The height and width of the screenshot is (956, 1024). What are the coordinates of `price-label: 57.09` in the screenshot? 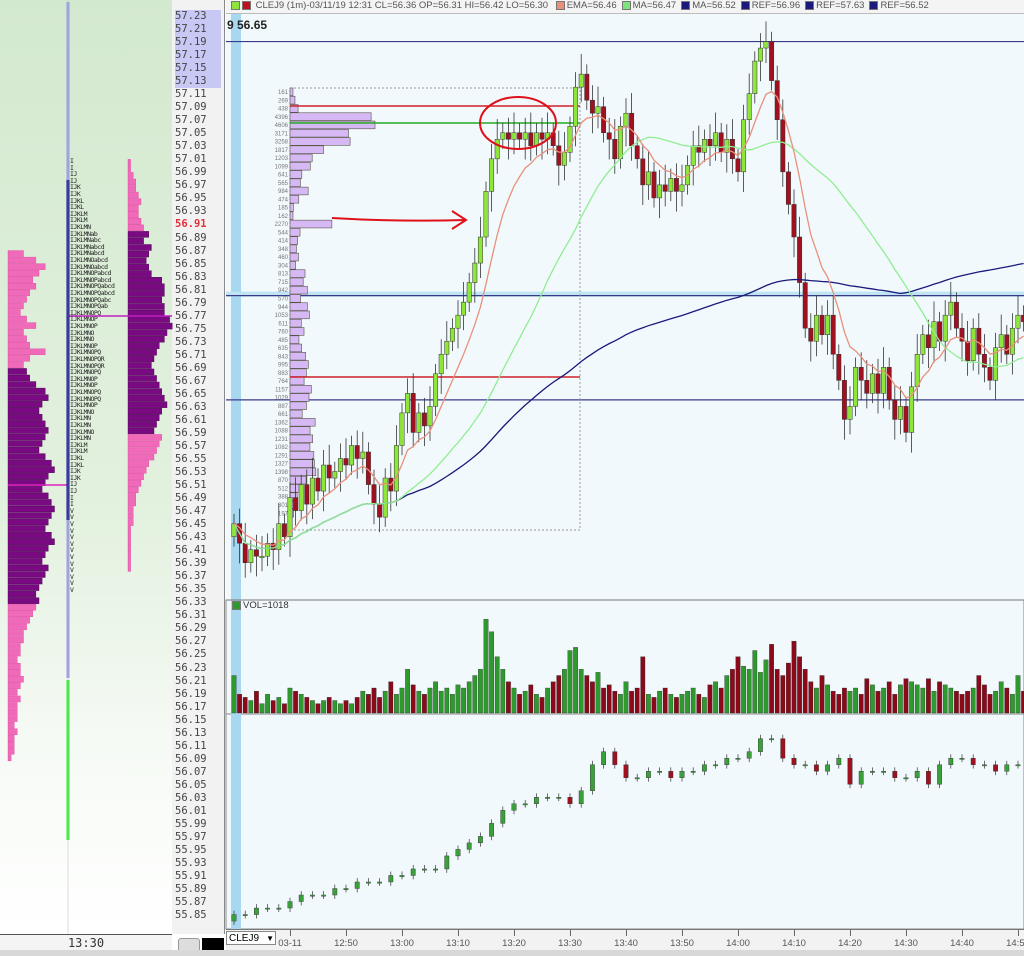 It's located at (191, 107).